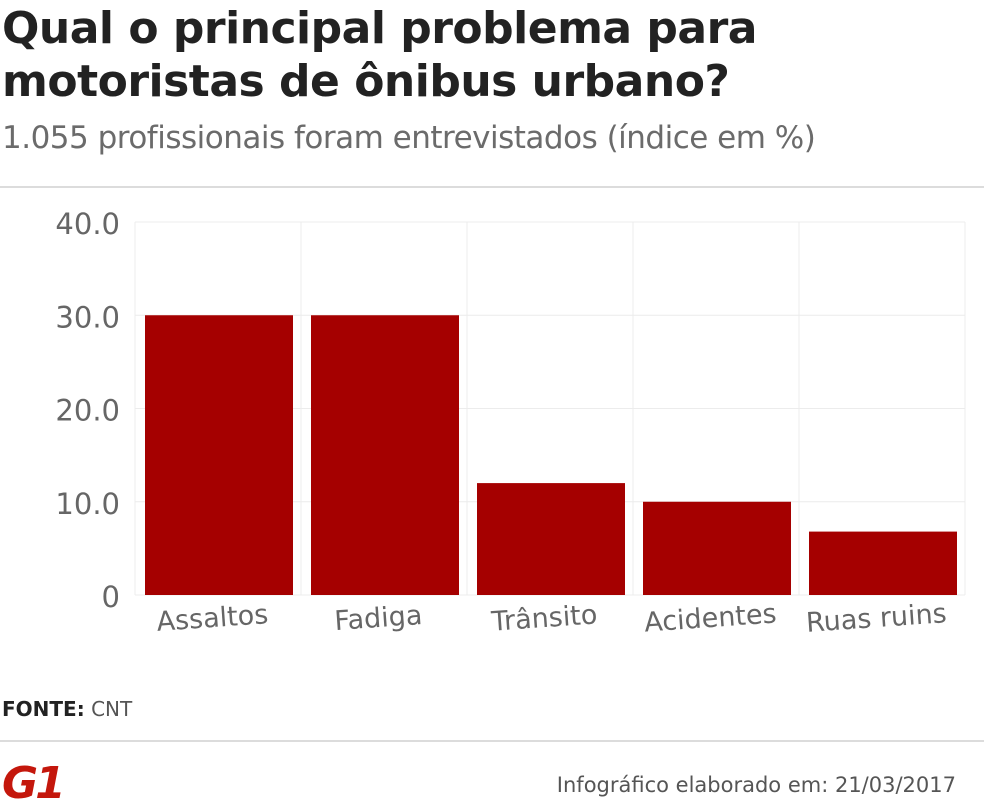 The height and width of the screenshot is (806, 984). What do you see at coordinates (492, 187) in the screenshot?
I see `header-divider` at bounding box center [492, 187].